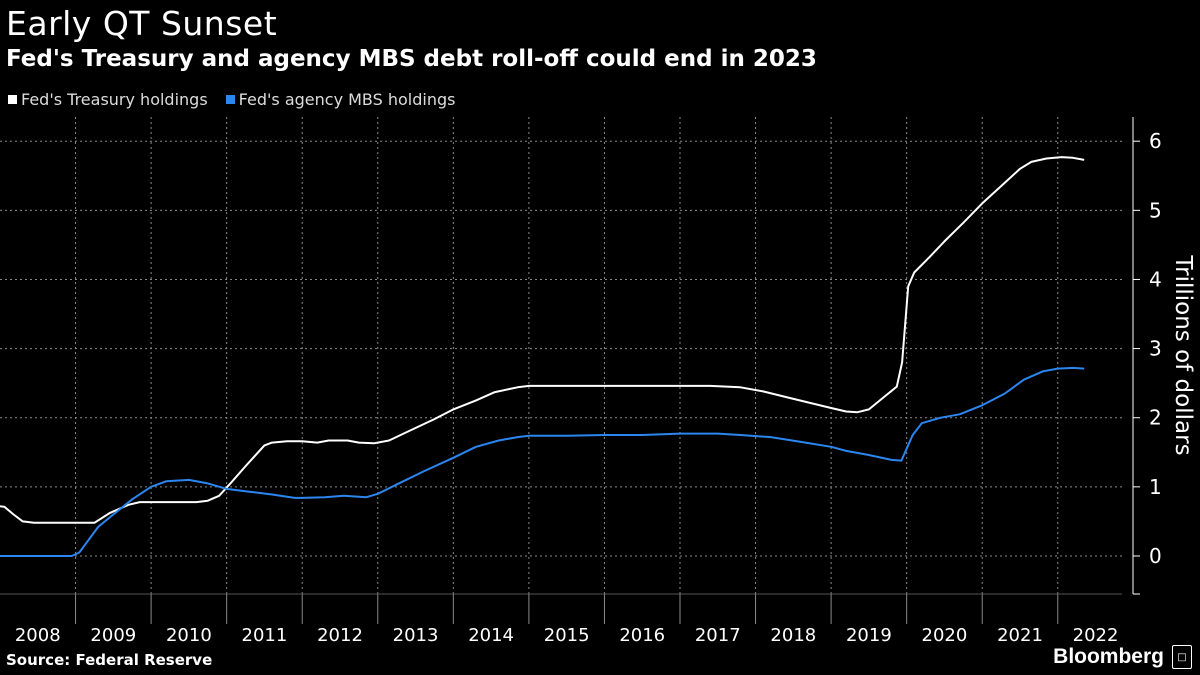  Describe the element at coordinates (793, 635) in the screenshot. I see `x-tick-label-2018: 2018` at that location.